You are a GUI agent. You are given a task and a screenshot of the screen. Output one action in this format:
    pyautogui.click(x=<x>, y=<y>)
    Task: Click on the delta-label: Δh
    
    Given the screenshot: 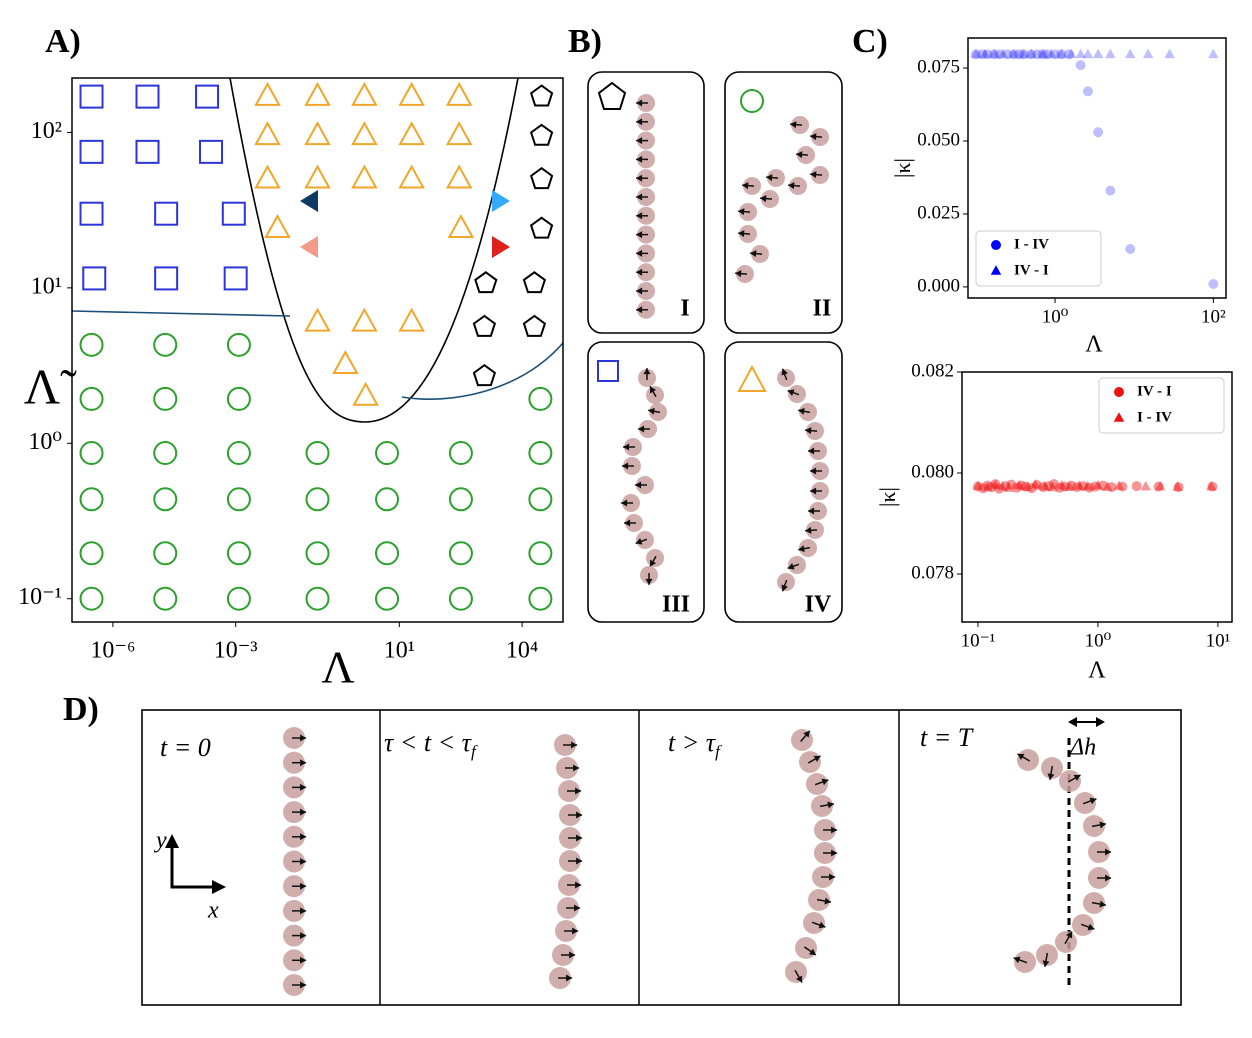 What is the action you would take?
    pyautogui.click(x=1082, y=748)
    